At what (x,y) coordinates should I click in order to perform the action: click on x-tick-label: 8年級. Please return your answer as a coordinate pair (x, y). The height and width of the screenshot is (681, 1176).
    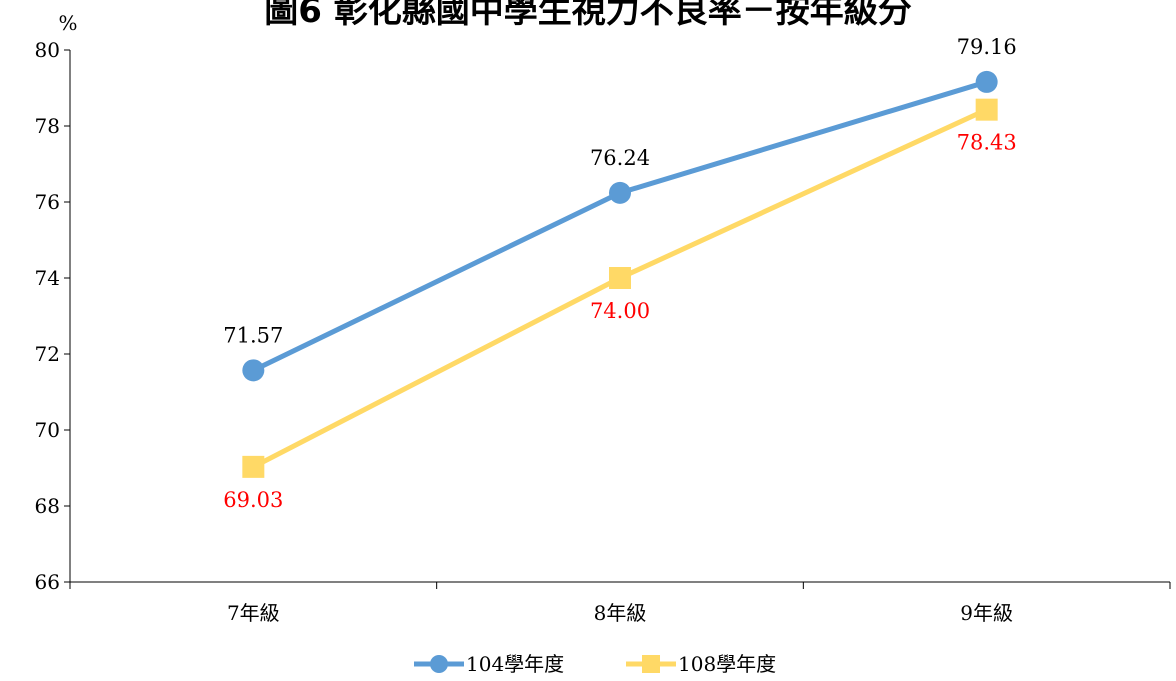
    Looking at the image, I should click on (620, 613).